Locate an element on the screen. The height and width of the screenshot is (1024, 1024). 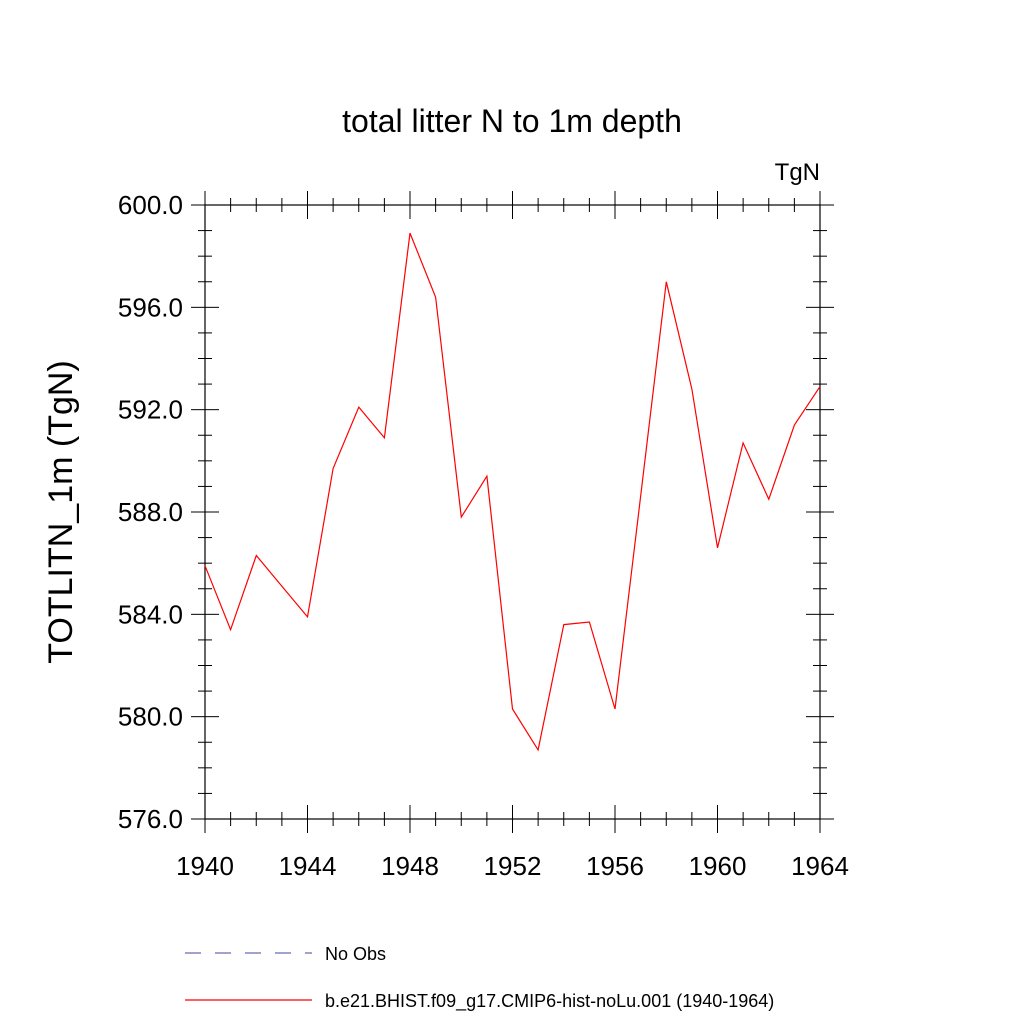
chart-title: total litter N to 1m depth is located at coordinates (512, 121).